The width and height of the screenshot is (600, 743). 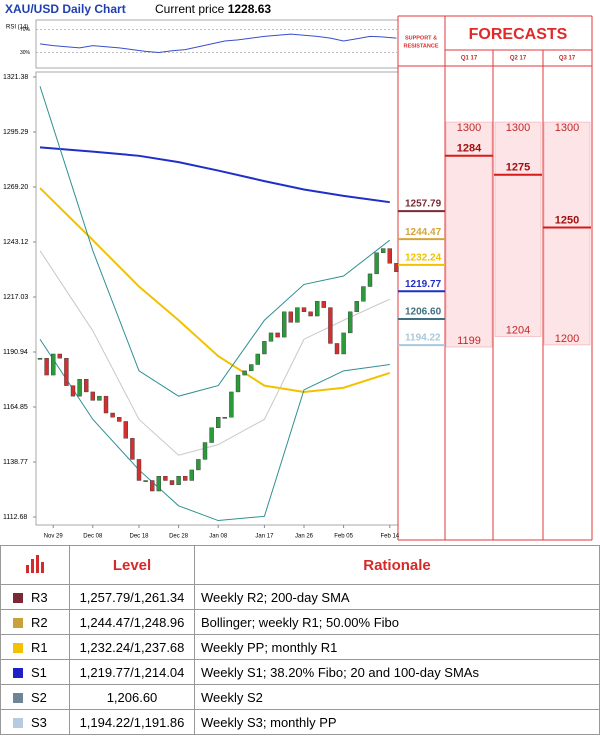 What do you see at coordinates (93, 537) in the screenshot?
I see `x-tick-label: Dec 08` at bounding box center [93, 537].